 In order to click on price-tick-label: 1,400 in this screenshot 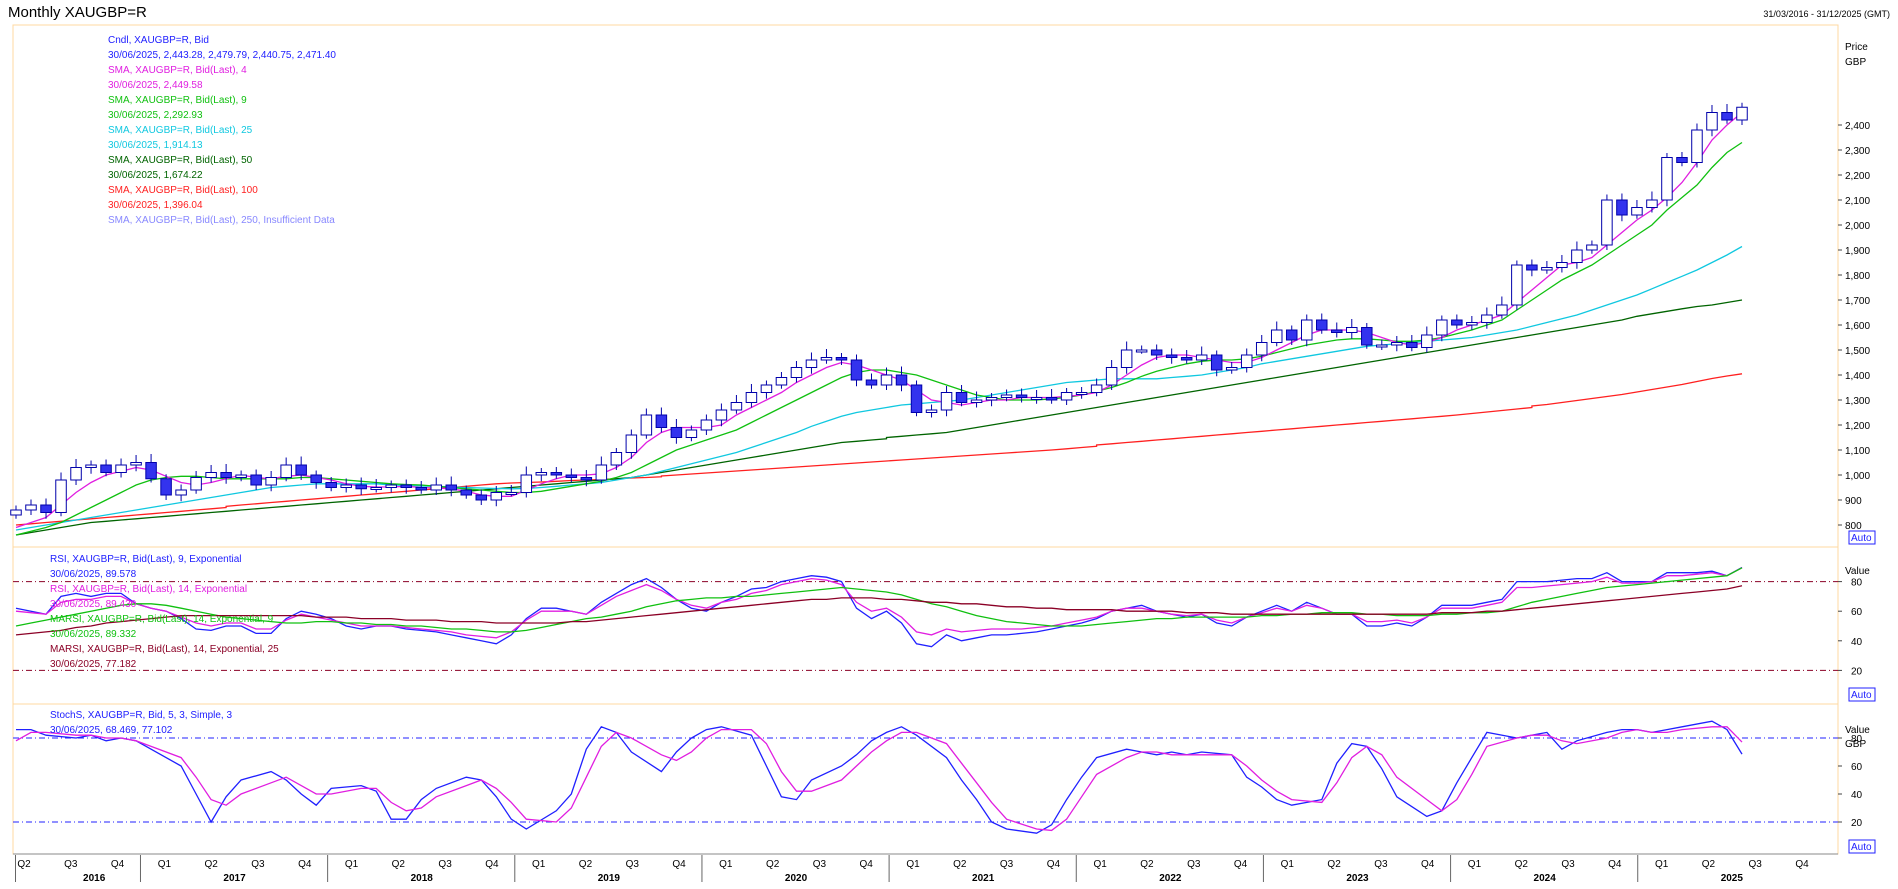, I will do `click(1857, 376)`.